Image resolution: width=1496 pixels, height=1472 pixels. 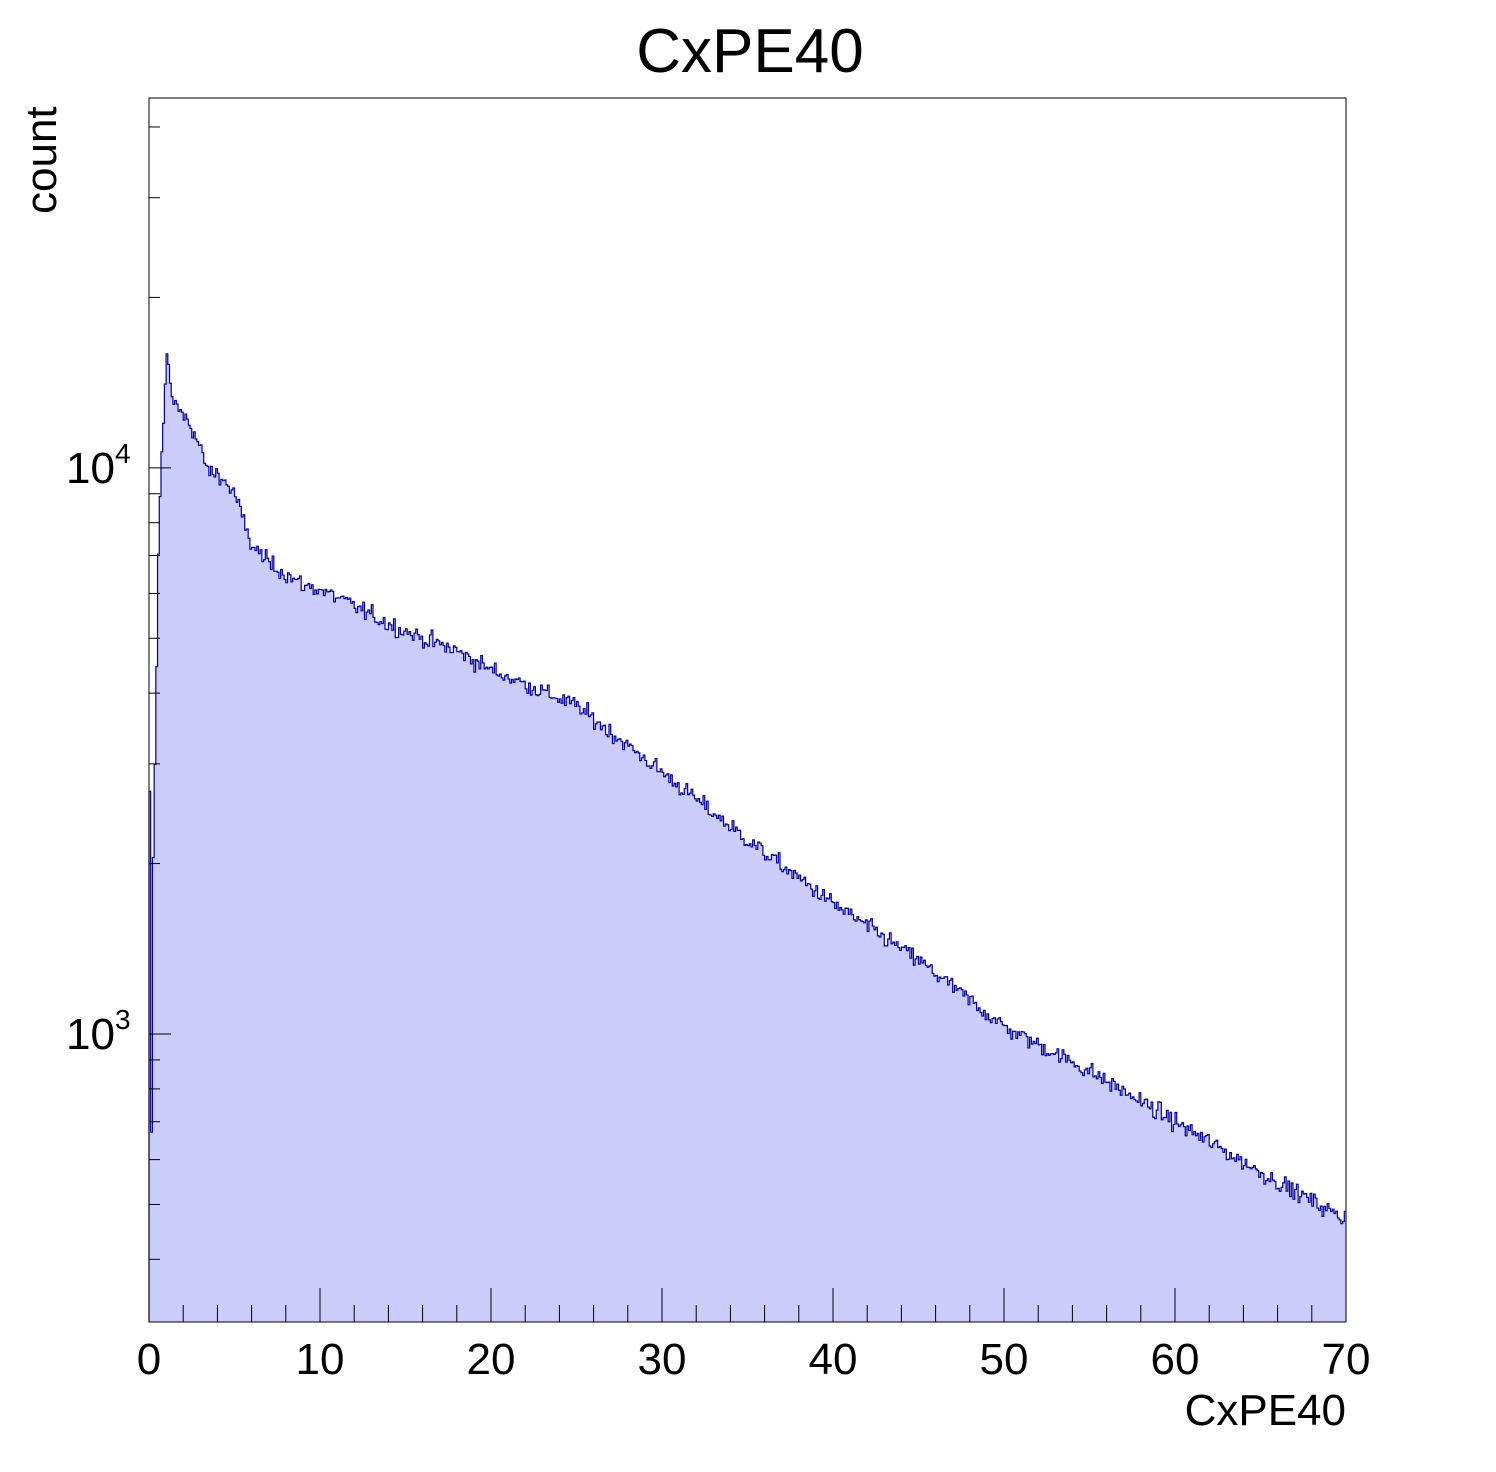 I want to click on x-axis-label: CxPE40, so click(x=1265, y=1410).